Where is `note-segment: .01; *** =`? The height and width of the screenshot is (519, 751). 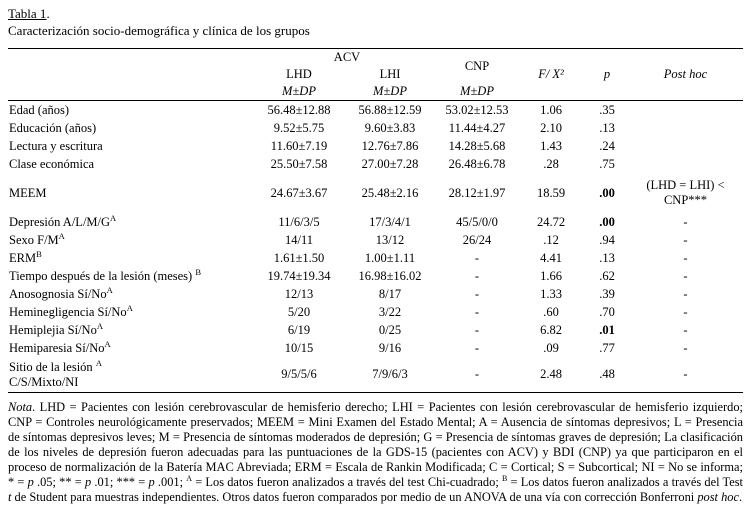 note-segment: .01; *** = is located at coordinates (120, 482).